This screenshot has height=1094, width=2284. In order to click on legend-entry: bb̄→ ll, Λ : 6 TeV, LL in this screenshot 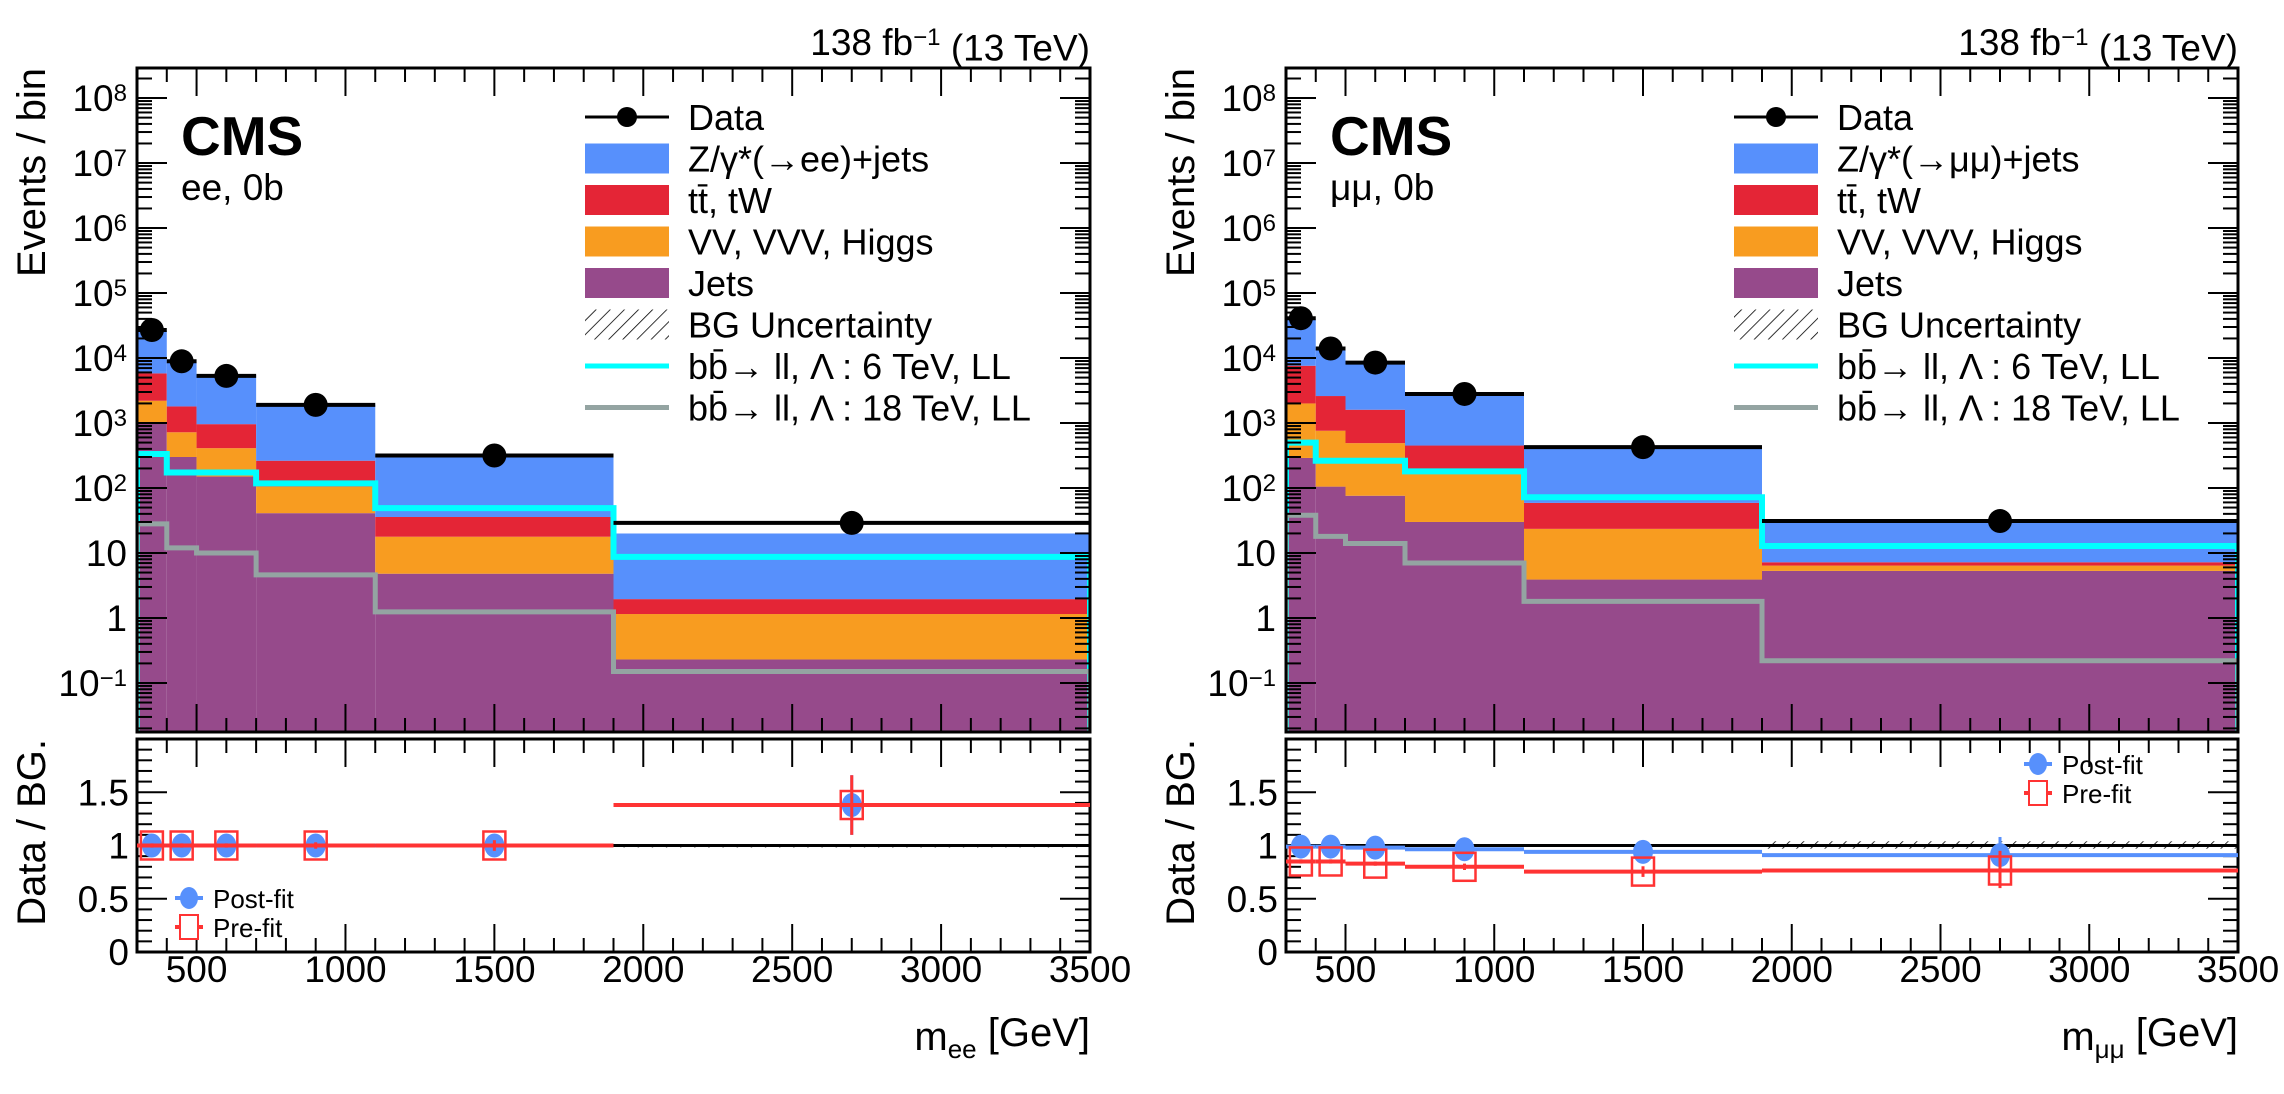, I will do `click(1947, 366)`.